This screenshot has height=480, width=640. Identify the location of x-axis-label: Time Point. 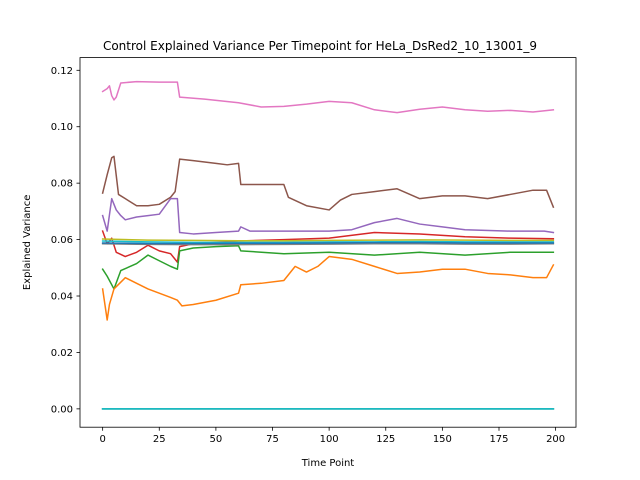
(328, 463).